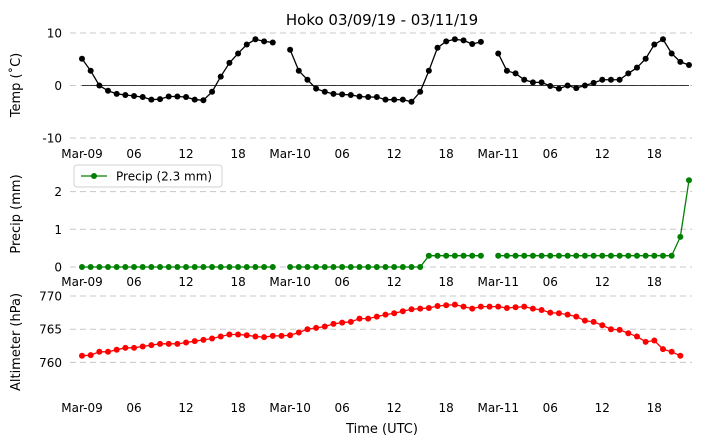 The width and height of the screenshot is (704, 445). Describe the element at coordinates (94, 176) in the screenshot. I see `legend-marker` at that location.